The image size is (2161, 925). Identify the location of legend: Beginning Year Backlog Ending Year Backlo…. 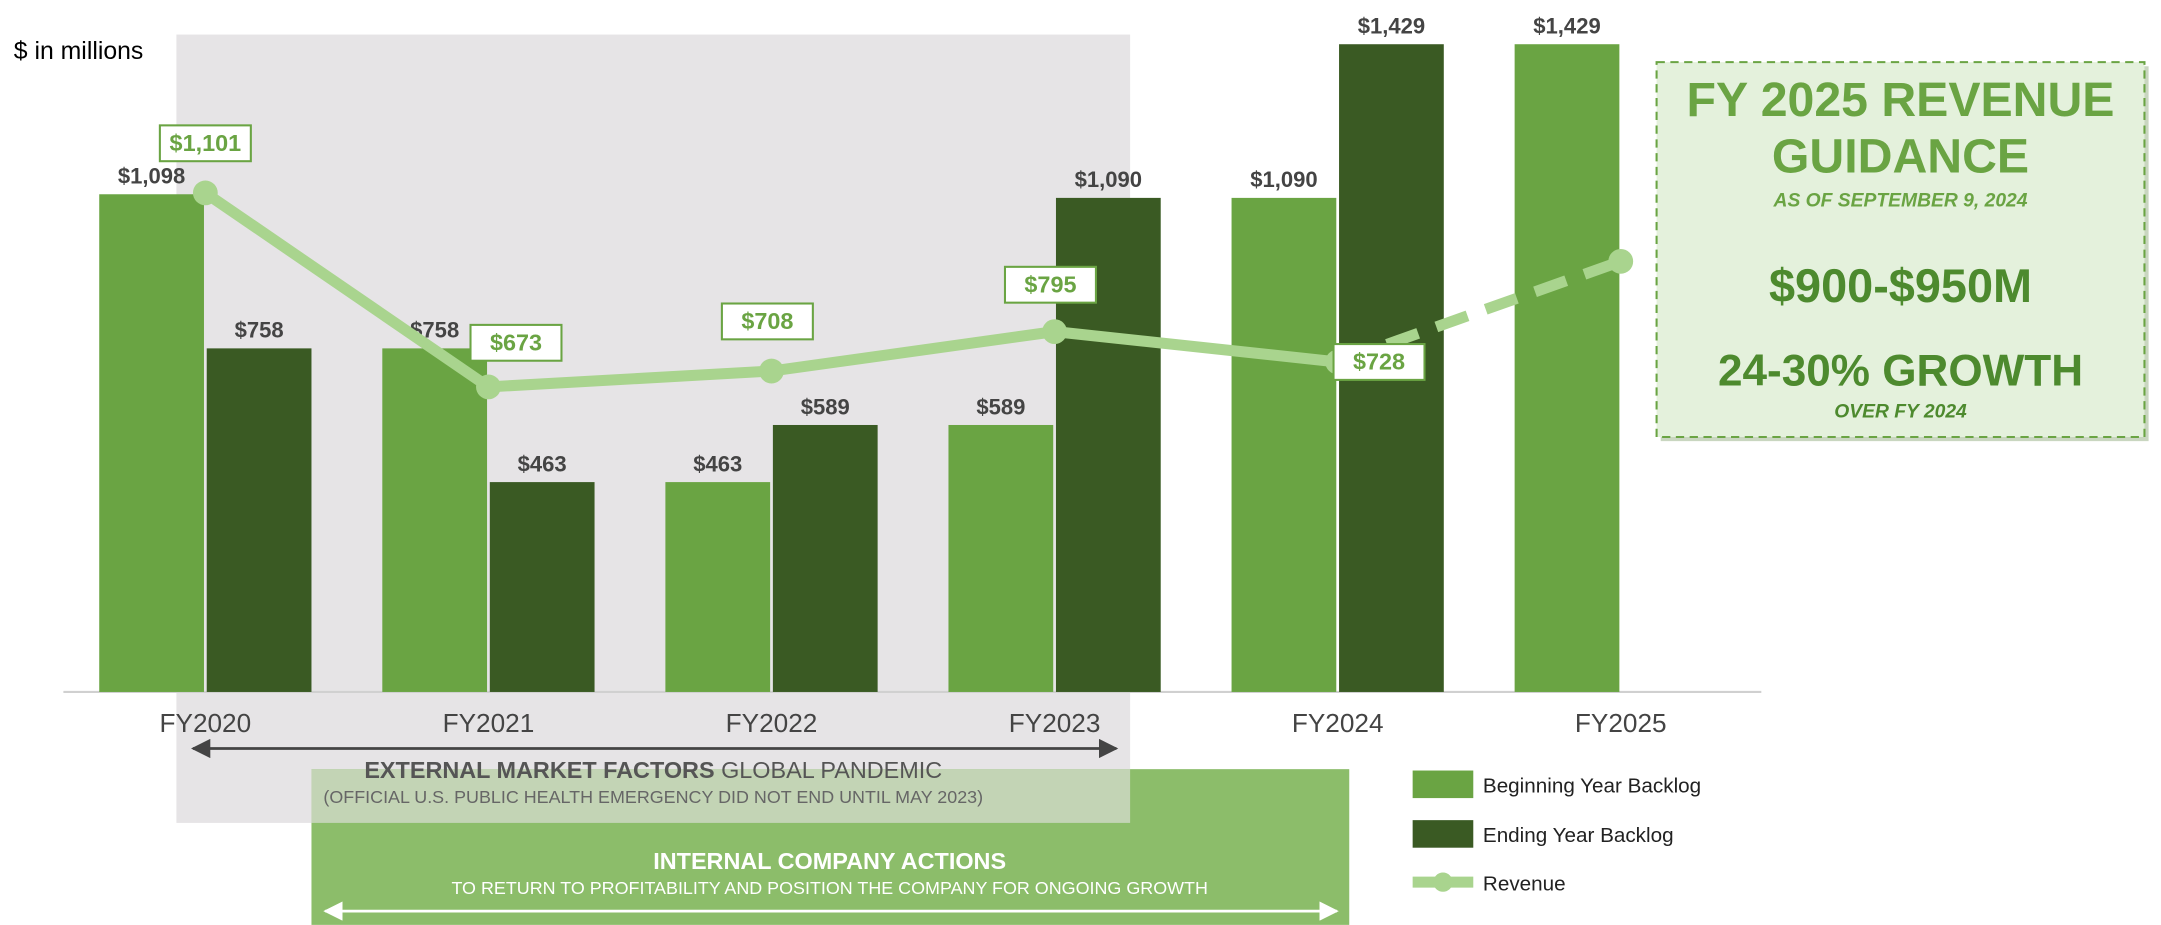
(1556, 832).